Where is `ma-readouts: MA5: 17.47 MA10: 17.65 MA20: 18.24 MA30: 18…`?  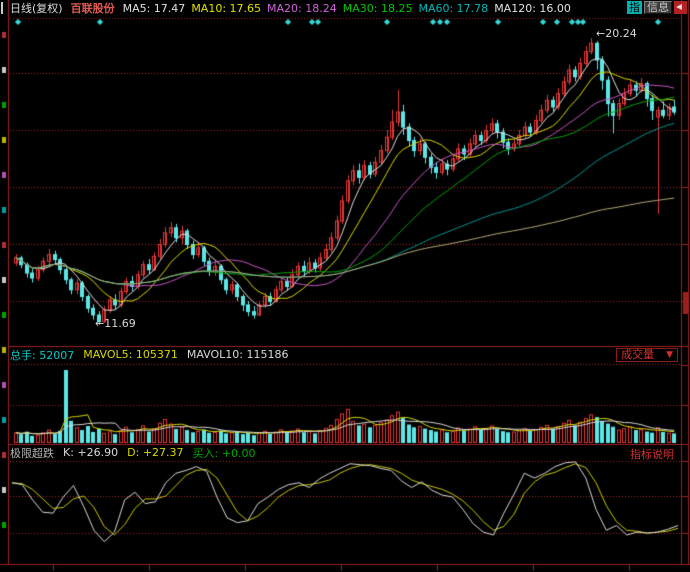 ma-readouts: MA5: 17.47 MA10: 17.65 MA20: 18.24 MA30: 18… is located at coordinates (347, 8).